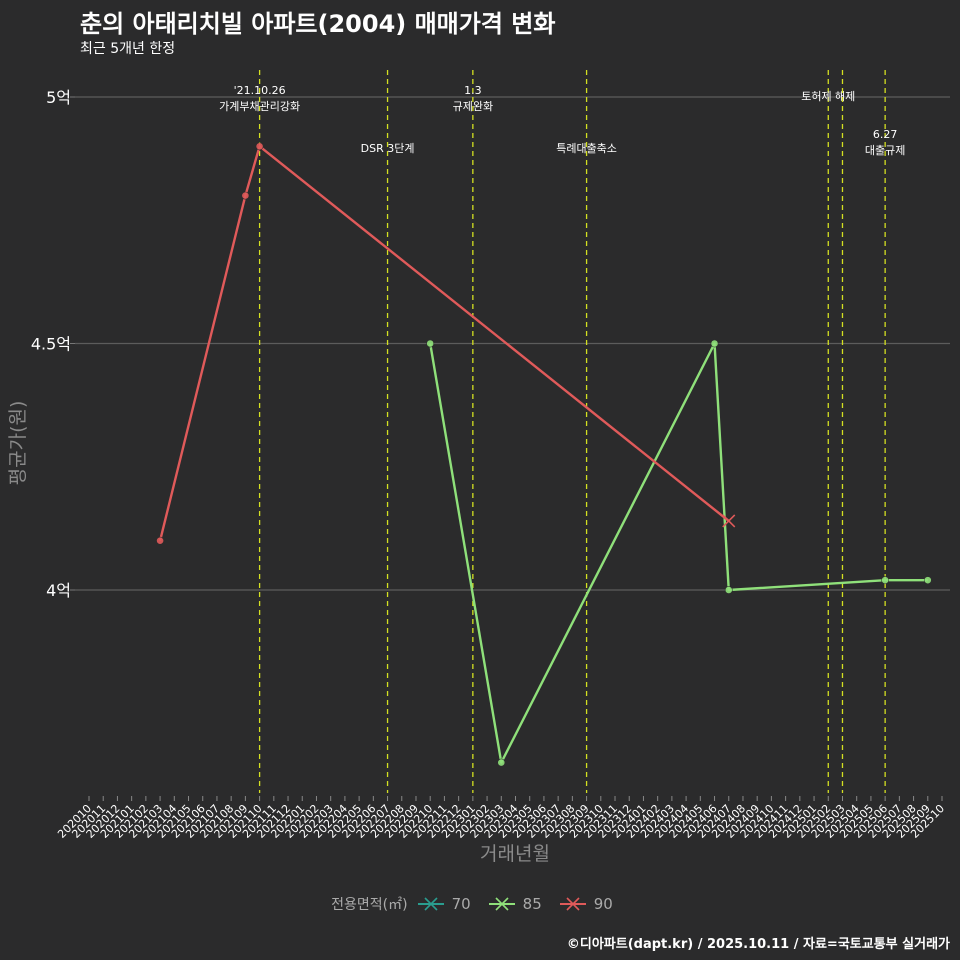 This screenshot has height=960, width=960. I want to click on chart-title: 춘의 아태리치빌 아파트(2004) 매매가격 변화, so click(318, 24).